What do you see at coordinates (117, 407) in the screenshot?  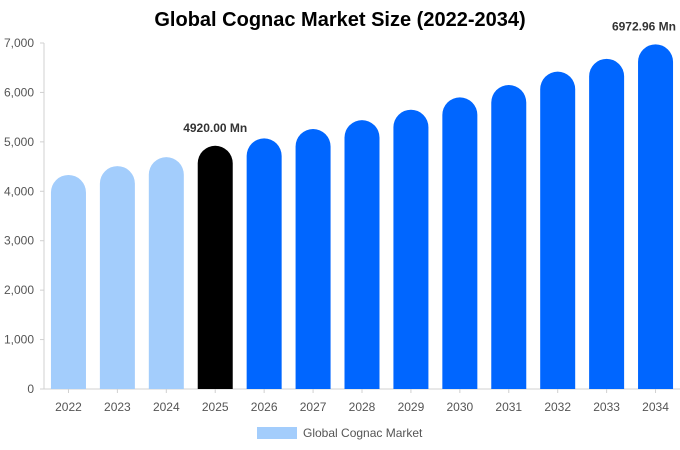 I see `x-tick-label: 2023` at bounding box center [117, 407].